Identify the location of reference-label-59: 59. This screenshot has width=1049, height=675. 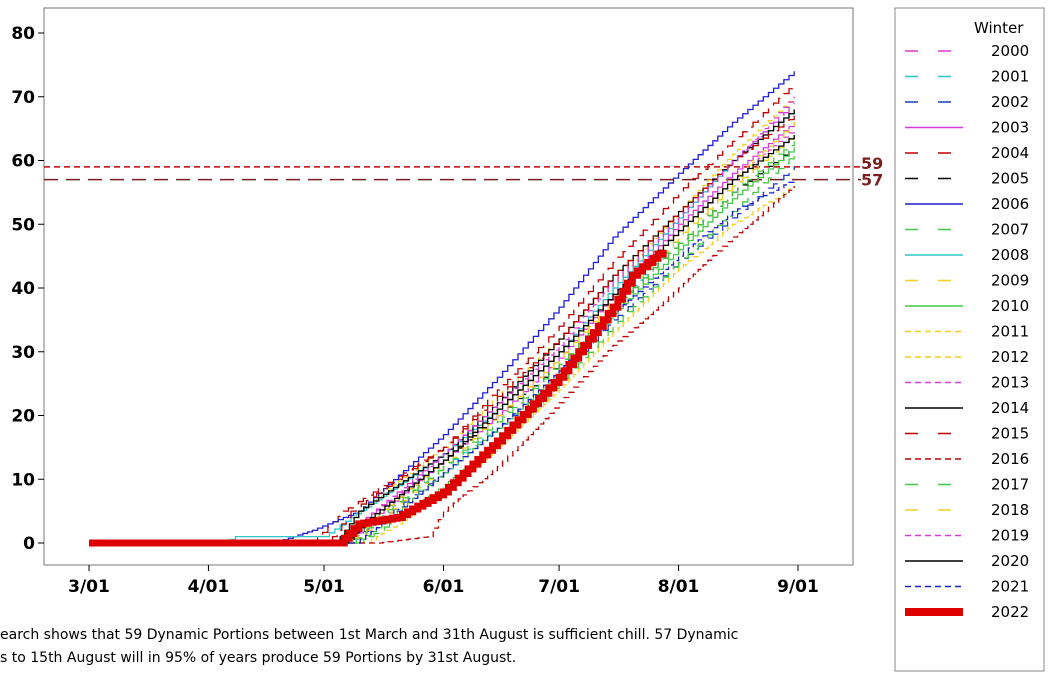
(872, 163).